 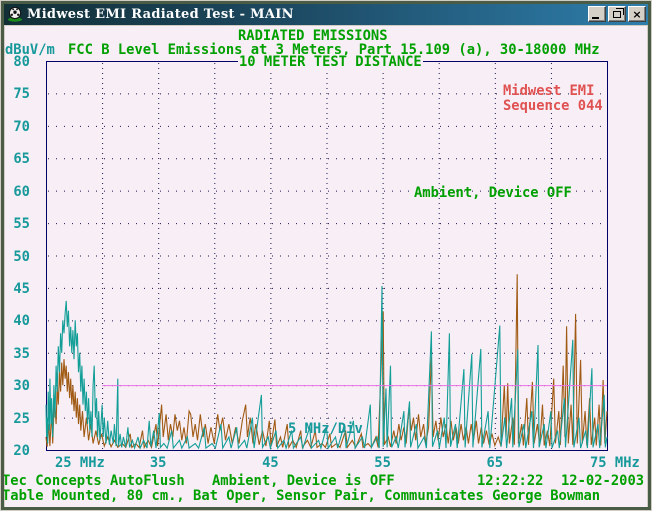 I want to click on app-icon, so click(x=15, y=14).